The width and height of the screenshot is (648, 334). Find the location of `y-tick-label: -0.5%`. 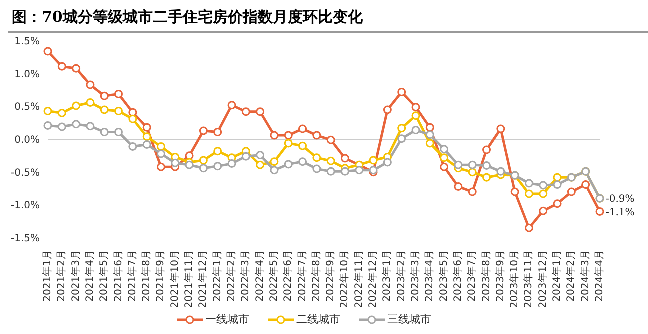

y-tick-label: -0.5% is located at coordinates (25, 173).